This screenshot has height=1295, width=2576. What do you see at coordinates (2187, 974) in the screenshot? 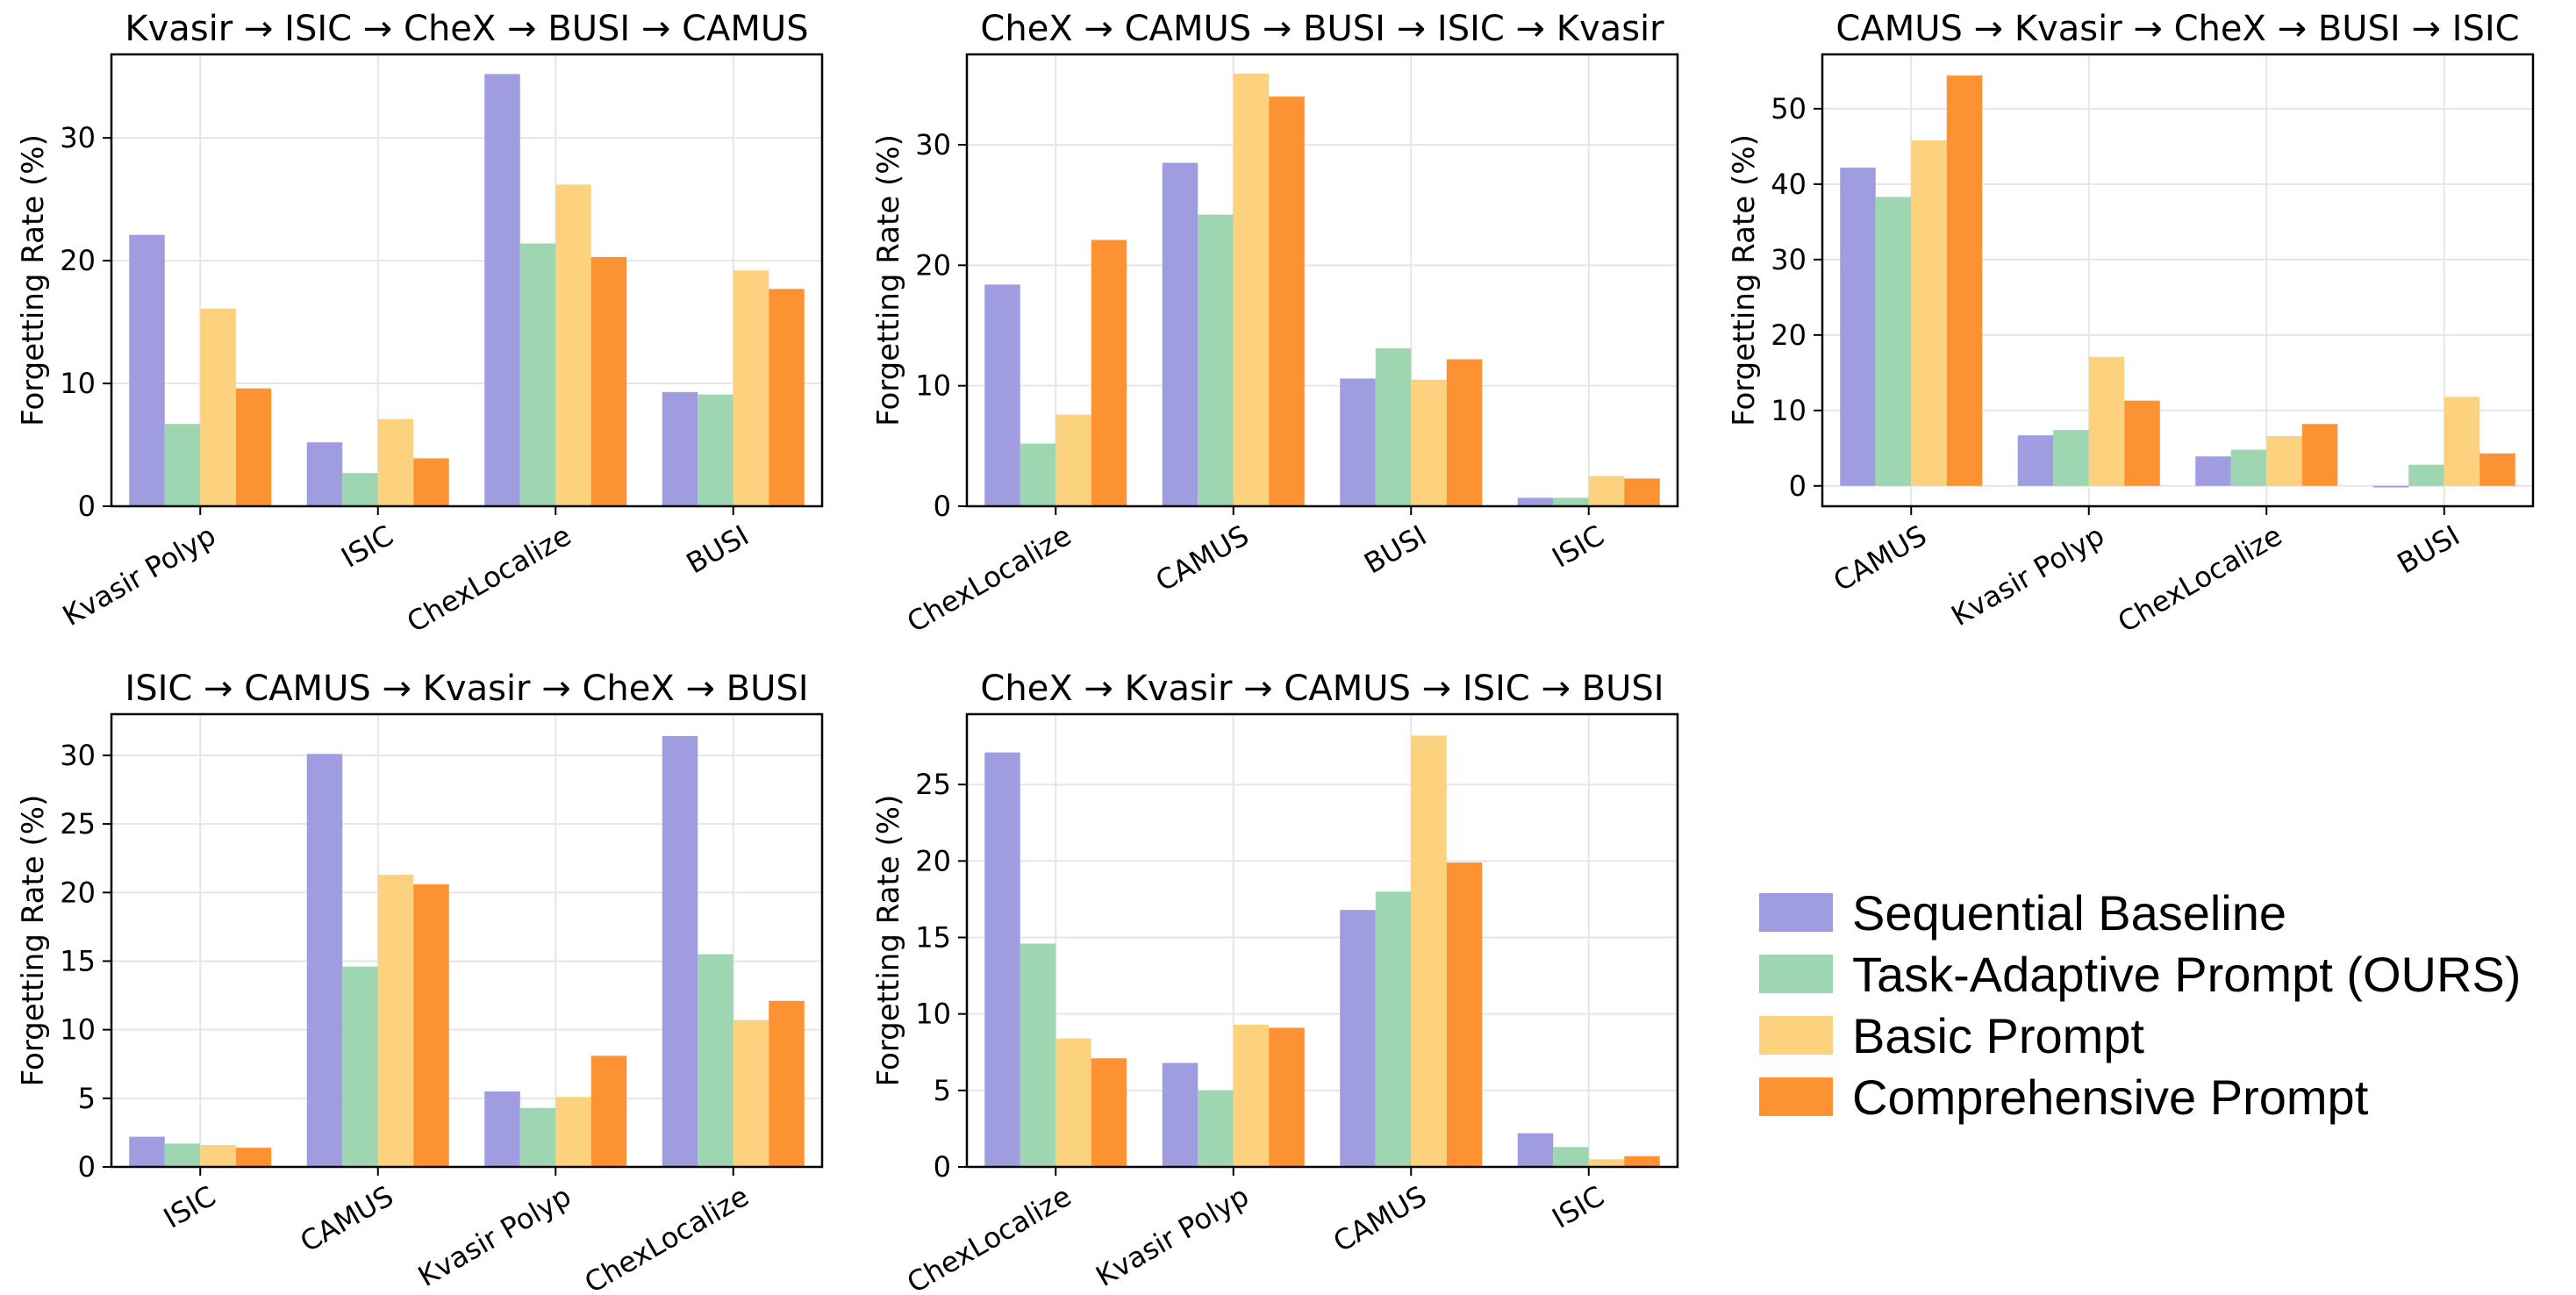
I see `legend-label-task-adaptive-prompt: Task-Adaptive Prompt (OURS)` at bounding box center [2187, 974].